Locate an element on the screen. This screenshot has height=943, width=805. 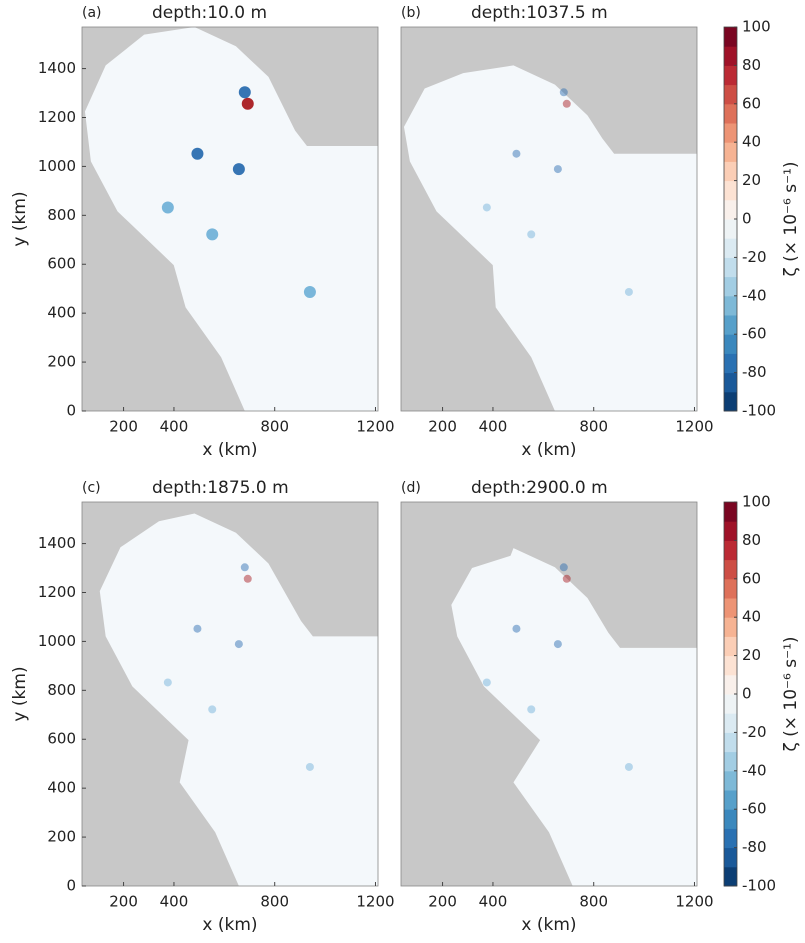
colorbar-tick-label: 0 is located at coordinates (747, 694).